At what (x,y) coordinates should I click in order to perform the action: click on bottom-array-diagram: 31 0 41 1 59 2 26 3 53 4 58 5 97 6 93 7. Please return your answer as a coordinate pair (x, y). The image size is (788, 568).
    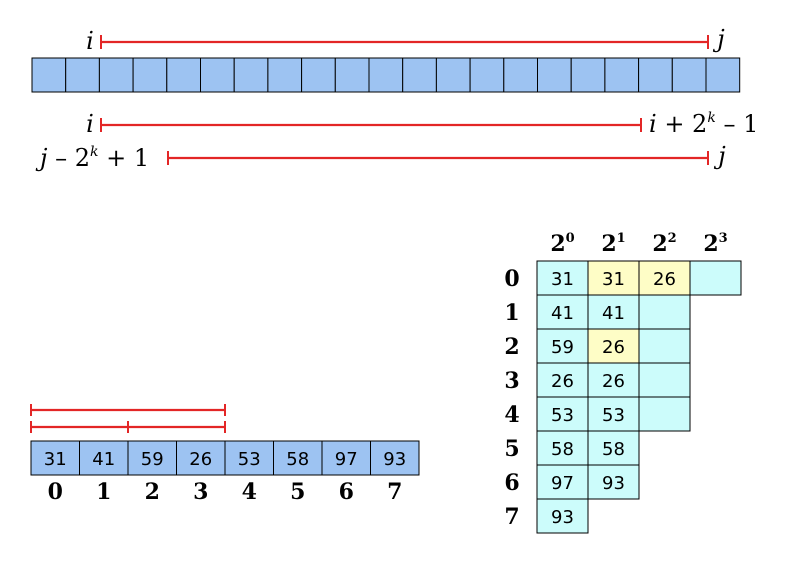
    Looking at the image, I should click on (225, 454).